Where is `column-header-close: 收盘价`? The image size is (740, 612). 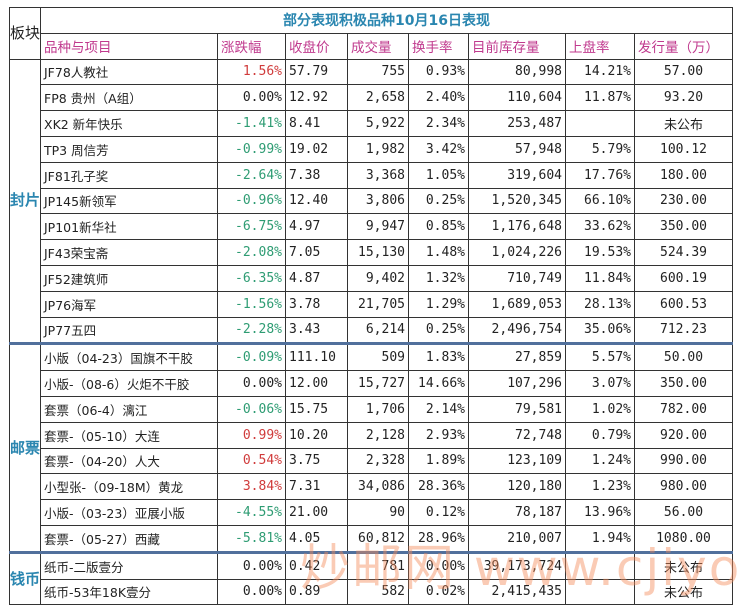 column-header-close: 收盘价 is located at coordinates (316, 46).